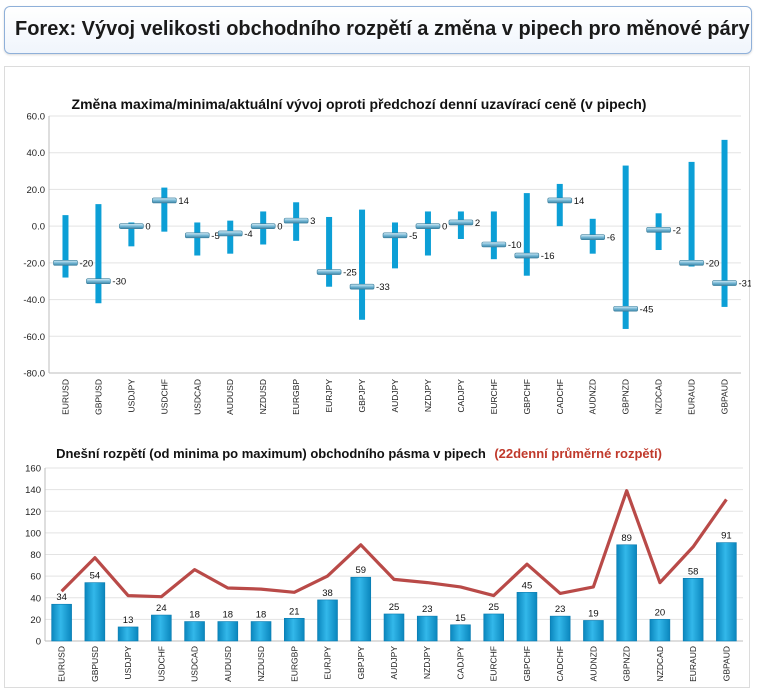  I want to click on chart2-y-tick-label: 100, so click(33, 533).